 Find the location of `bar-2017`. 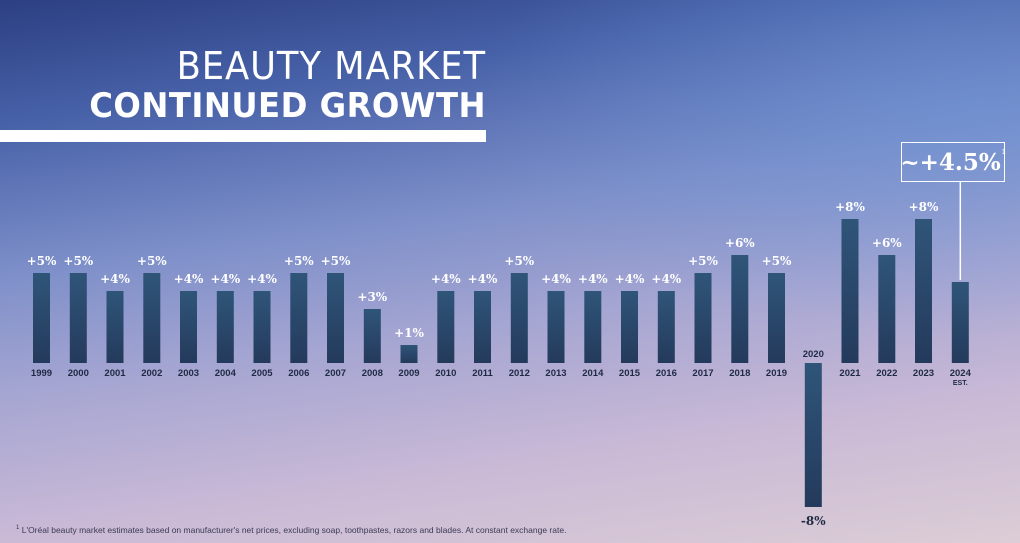

bar-2017 is located at coordinates (703, 318).